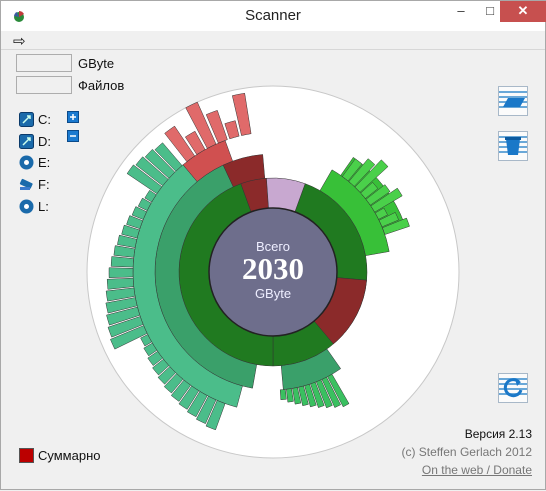 The image size is (546, 491). I want to click on window-title: Scanner, so click(273, 15).